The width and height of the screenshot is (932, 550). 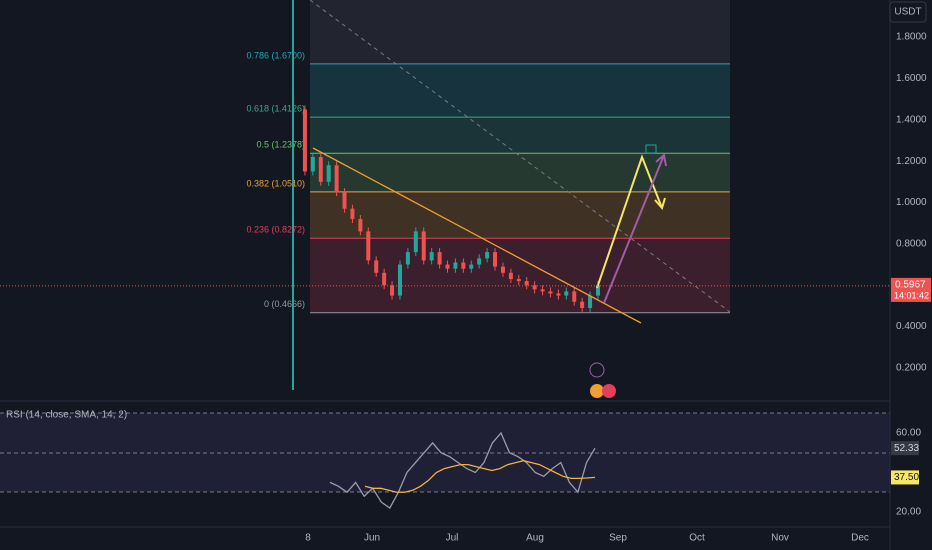 What do you see at coordinates (535, 538) in the screenshot?
I see `x-tick-label: Aug` at bounding box center [535, 538].